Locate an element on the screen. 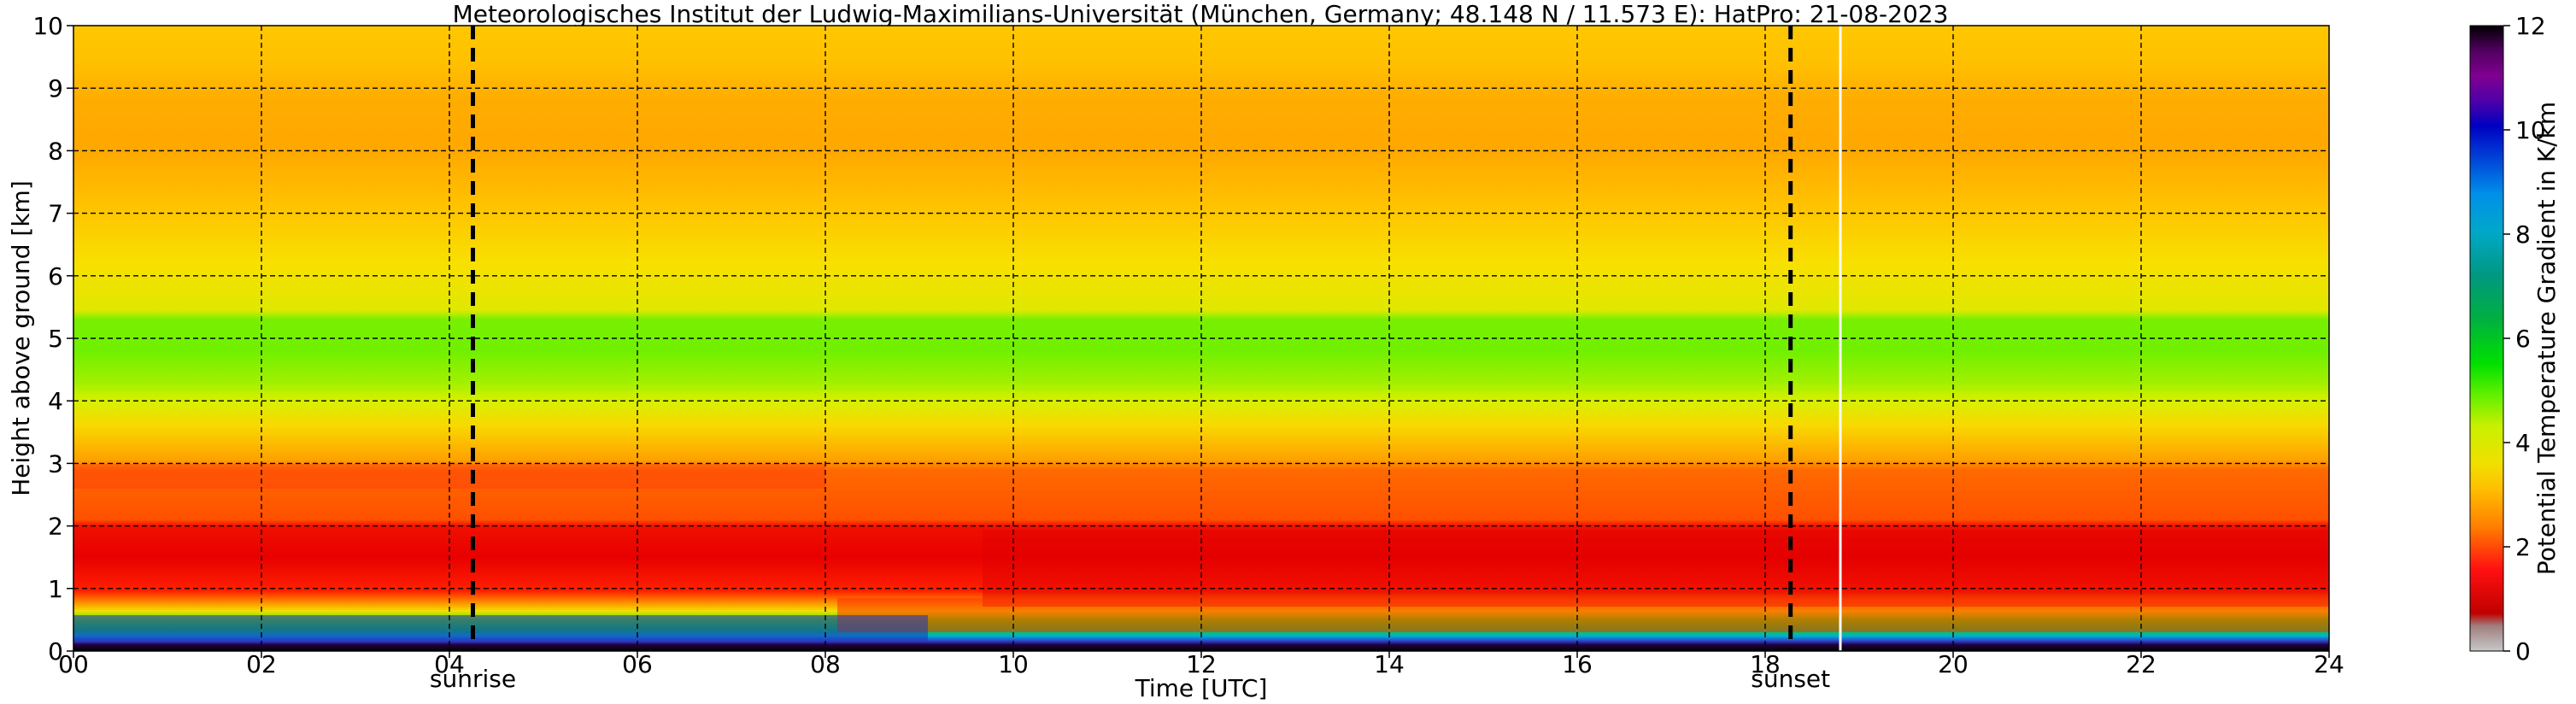 The width and height of the screenshot is (2576, 704). x-tick-label: 20 is located at coordinates (1953, 664).